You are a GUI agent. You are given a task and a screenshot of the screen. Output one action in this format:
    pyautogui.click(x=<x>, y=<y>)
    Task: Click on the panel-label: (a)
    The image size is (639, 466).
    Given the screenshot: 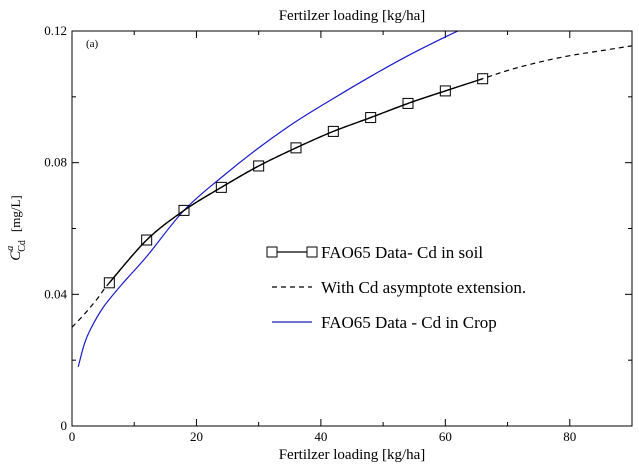 What is the action you would take?
    pyautogui.click(x=92, y=44)
    